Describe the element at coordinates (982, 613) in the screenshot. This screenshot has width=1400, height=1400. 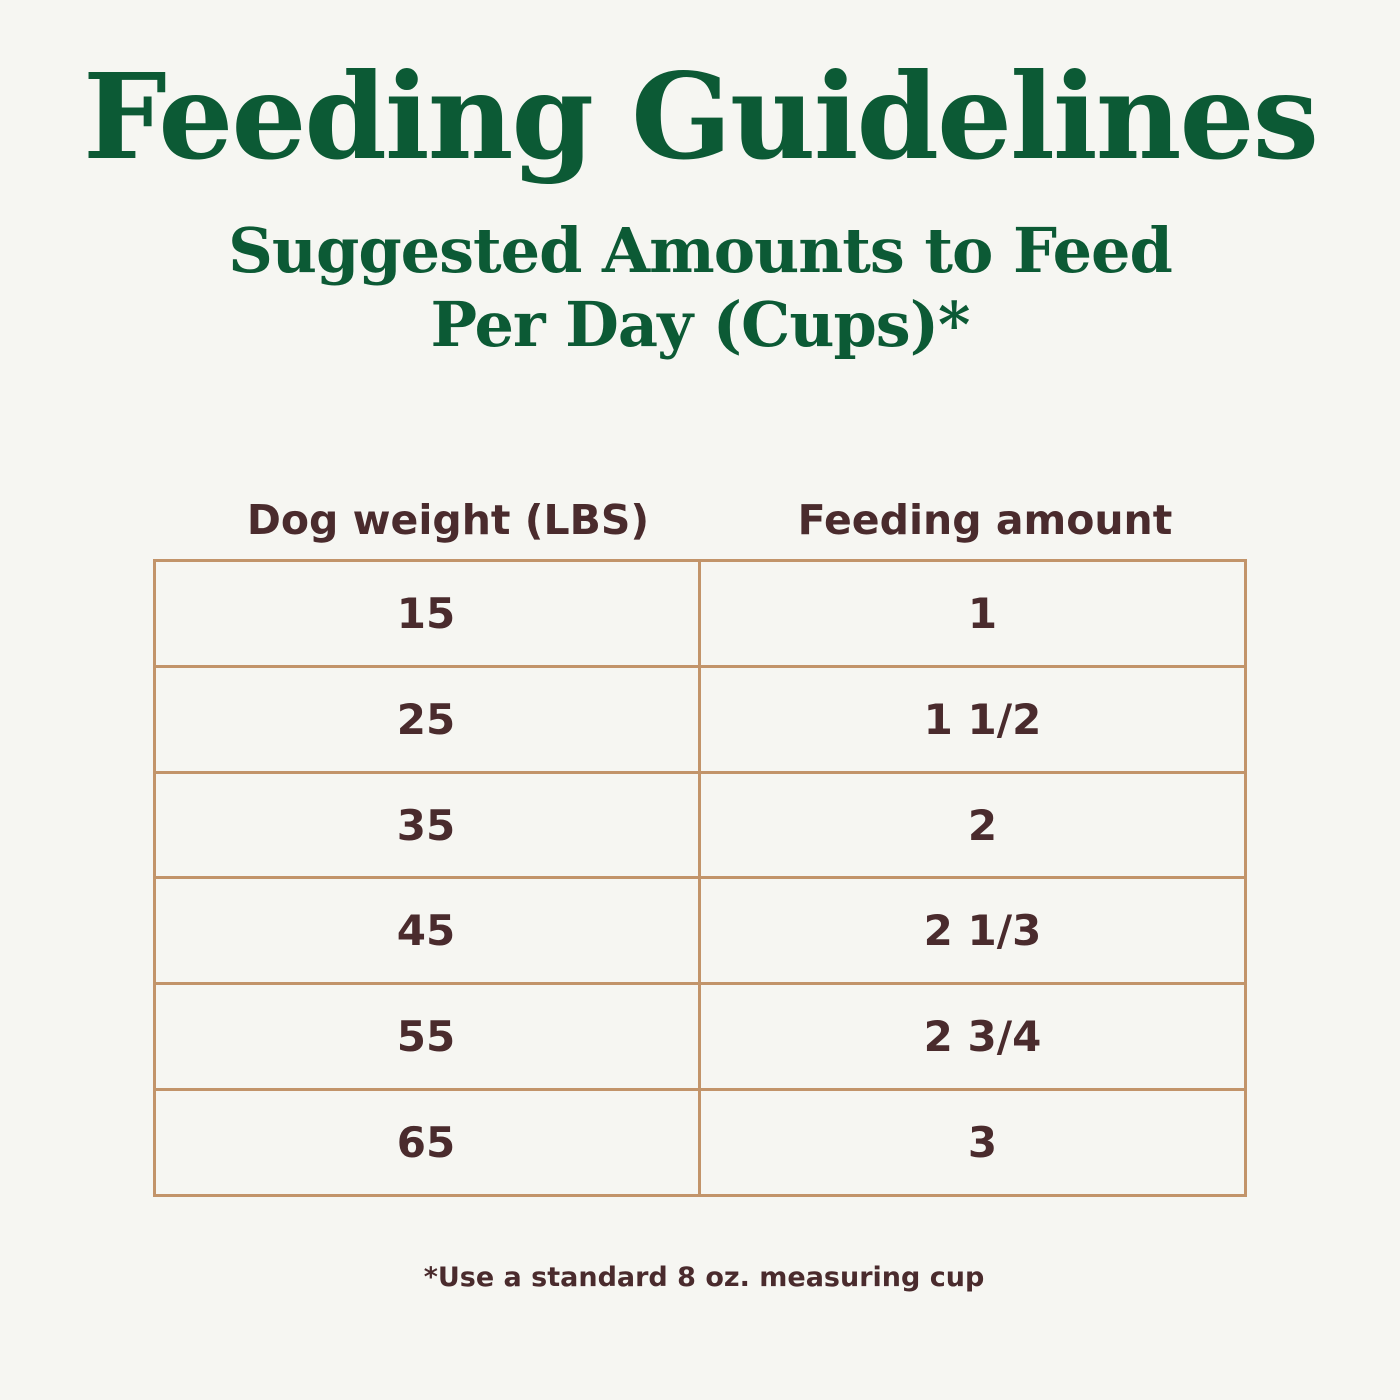
I see `amount-cell: 1` at that location.